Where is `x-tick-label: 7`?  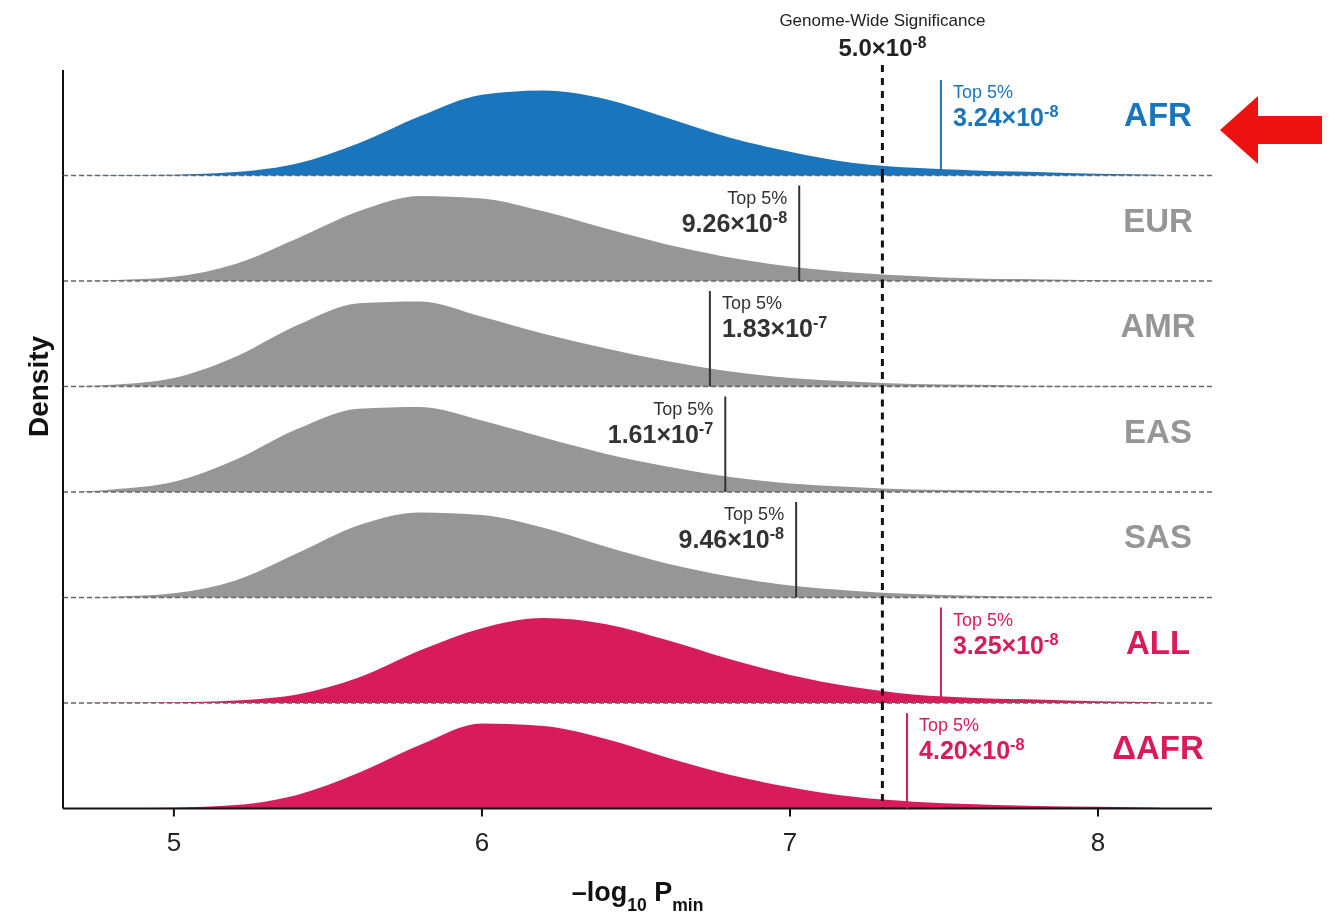
x-tick-label: 7 is located at coordinates (790, 841).